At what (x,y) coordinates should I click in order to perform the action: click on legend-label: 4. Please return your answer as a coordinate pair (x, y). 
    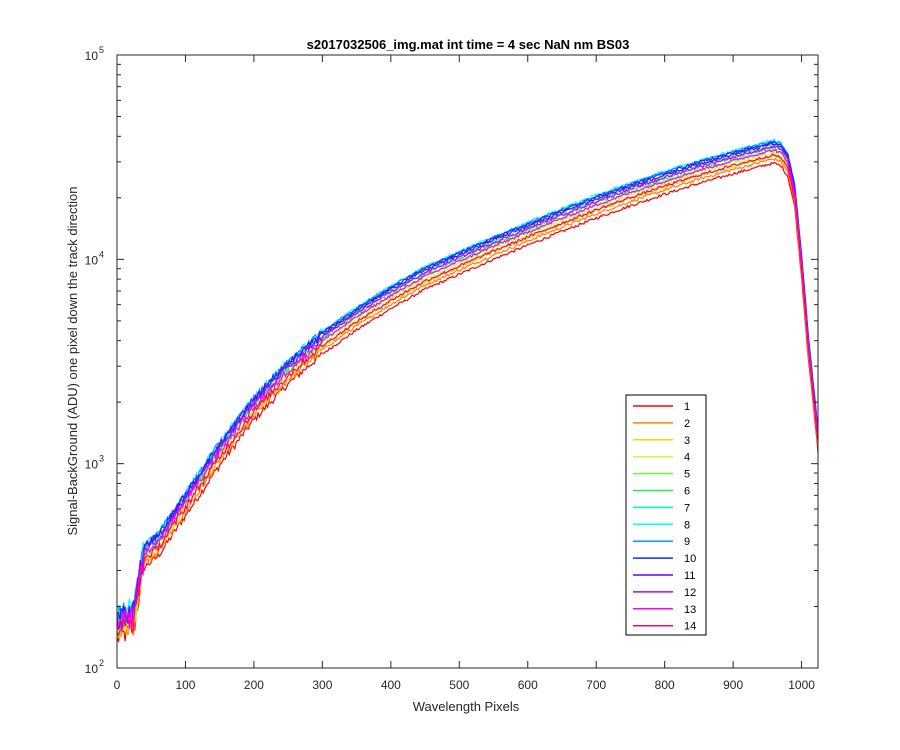
    Looking at the image, I should click on (687, 458).